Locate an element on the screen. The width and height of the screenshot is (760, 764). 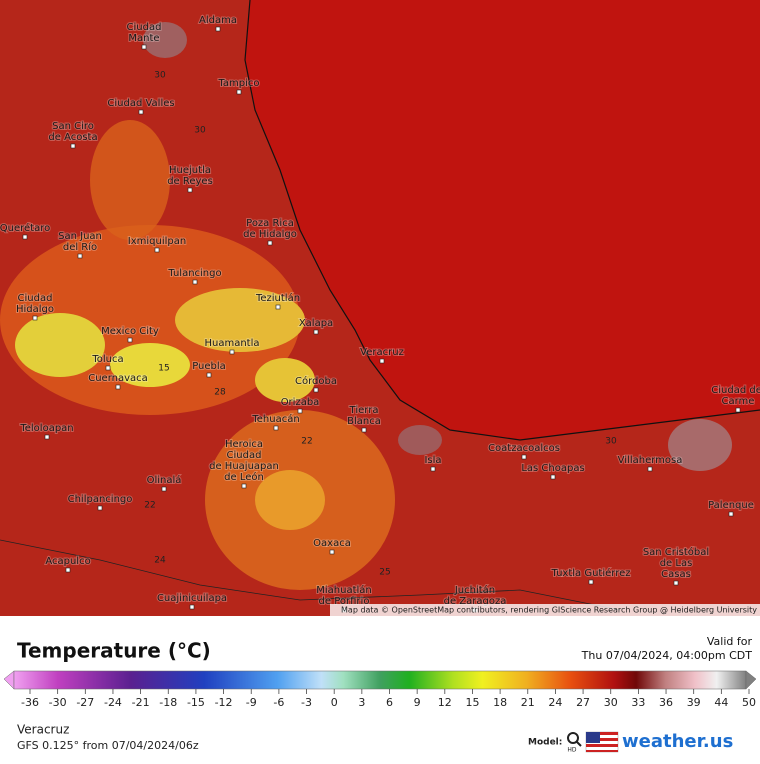
city: Las Choapas is located at coordinates (553, 471).